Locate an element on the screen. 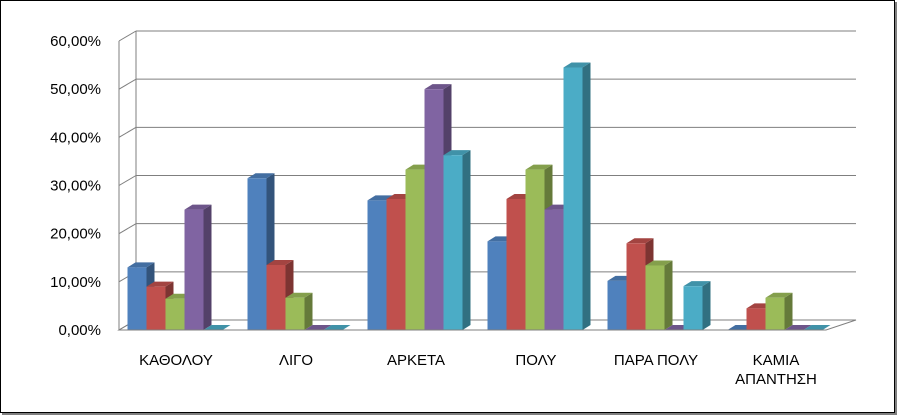  y-tick-label: 50,00% is located at coordinates (75, 89).